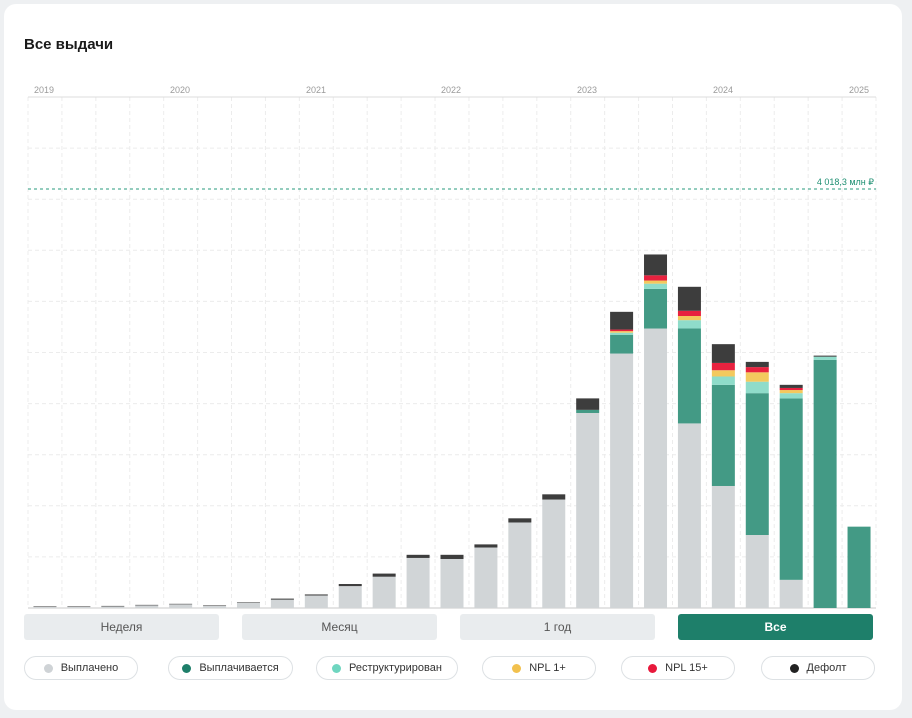  What do you see at coordinates (395, 668) in the screenshot?
I see `legend-label: Реструктурирован` at bounding box center [395, 668].